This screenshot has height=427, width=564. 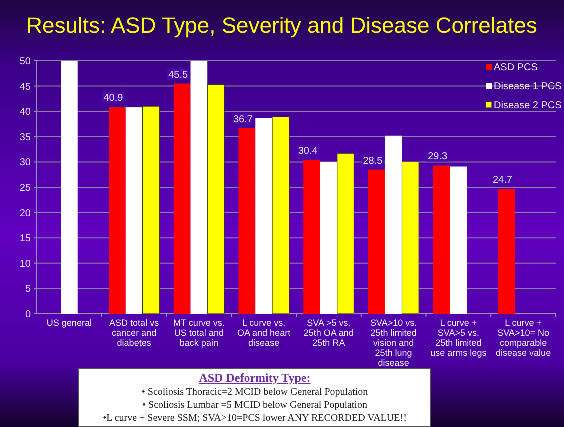 What do you see at coordinates (69, 323) in the screenshot?
I see `x-tick-label: US general` at bounding box center [69, 323].